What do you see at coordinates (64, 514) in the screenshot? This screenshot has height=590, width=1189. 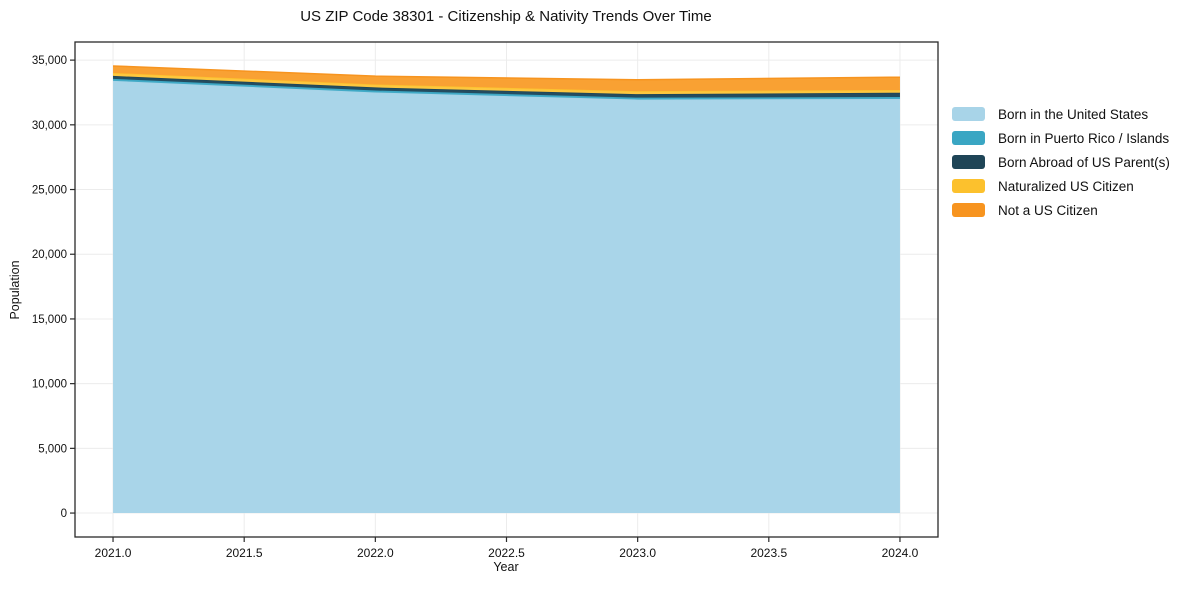 I see `y-tick-label: 0` at bounding box center [64, 514].